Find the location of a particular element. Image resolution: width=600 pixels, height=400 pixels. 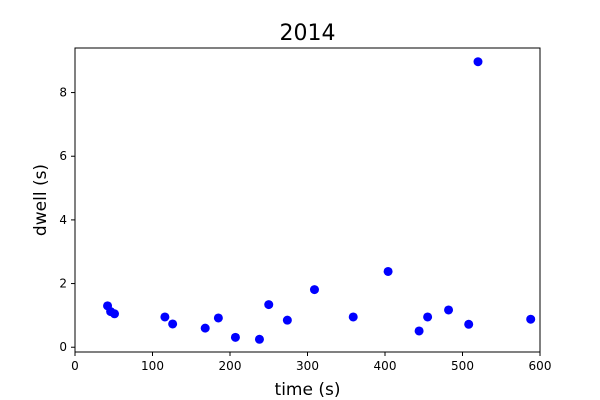

x-tick-label: 0 is located at coordinates (75, 366).